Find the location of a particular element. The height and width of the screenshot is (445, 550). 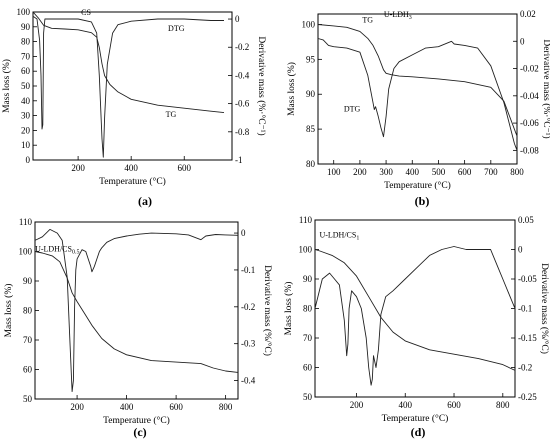

annotation-c-0: U-LDH/CS0.5 is located at coordinates (57, 250).